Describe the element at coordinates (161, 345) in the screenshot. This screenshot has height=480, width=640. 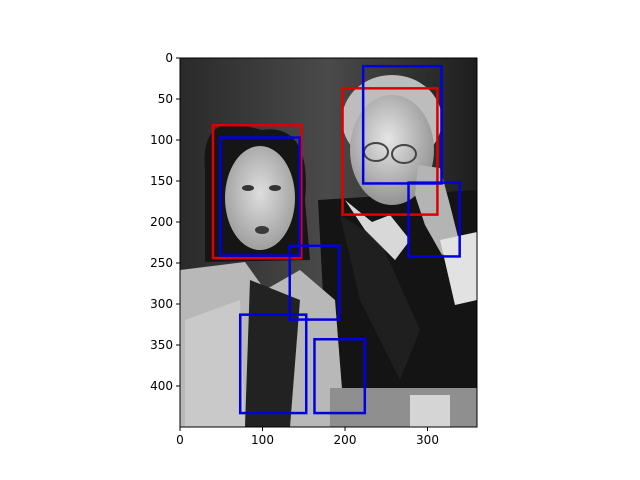
I see `y-tick-label-350: 350` at that location.